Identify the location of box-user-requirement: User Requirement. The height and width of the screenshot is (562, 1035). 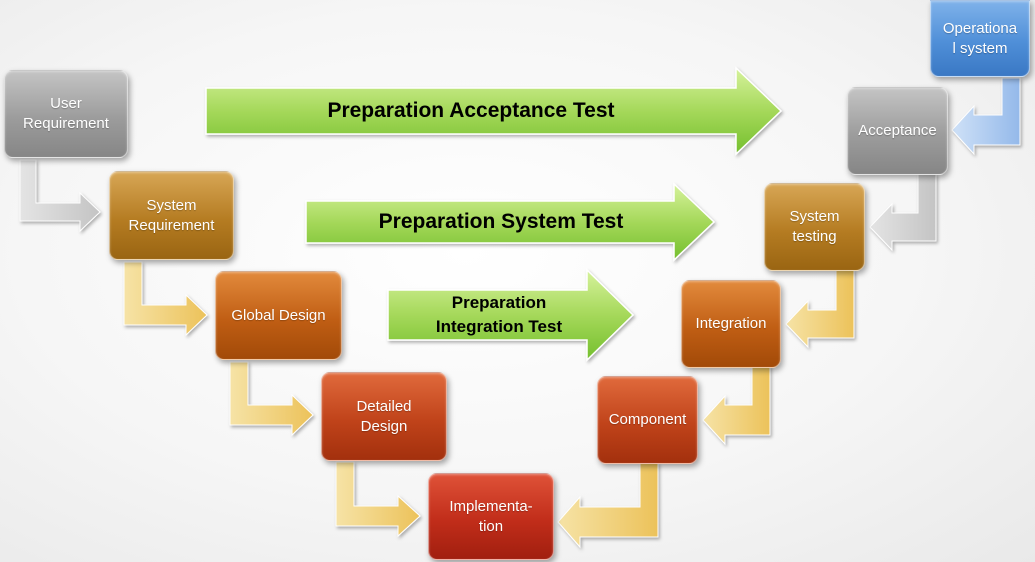
(66, 114).